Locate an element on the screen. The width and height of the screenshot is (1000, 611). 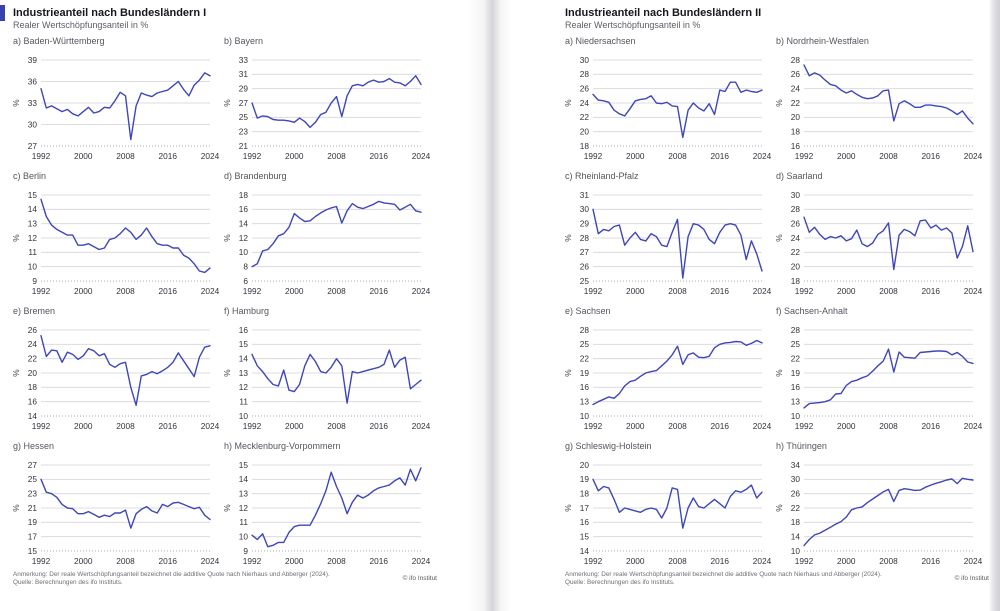
footnote-quelle: Quelle: Berechnungen des ifo Instituts. is located at coordinates (68, 583).